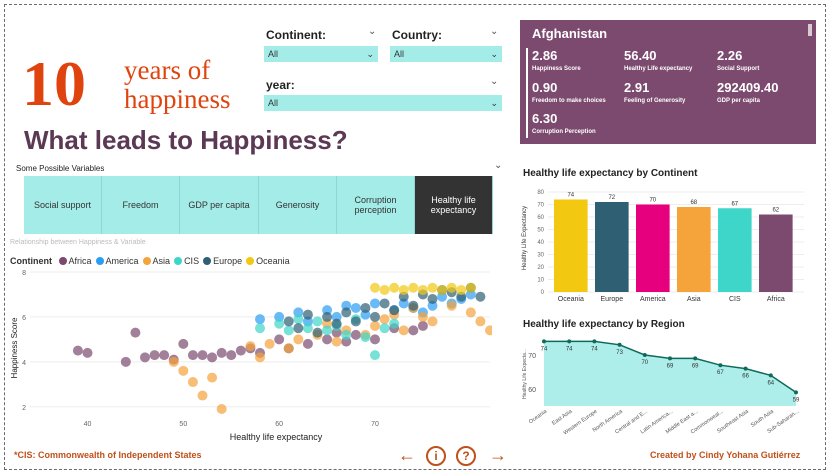  What do you see at coordinates (141, 205) in the screenshot?
I see `variable-button-freedom: Freedom` at bounding box center [141, 205].